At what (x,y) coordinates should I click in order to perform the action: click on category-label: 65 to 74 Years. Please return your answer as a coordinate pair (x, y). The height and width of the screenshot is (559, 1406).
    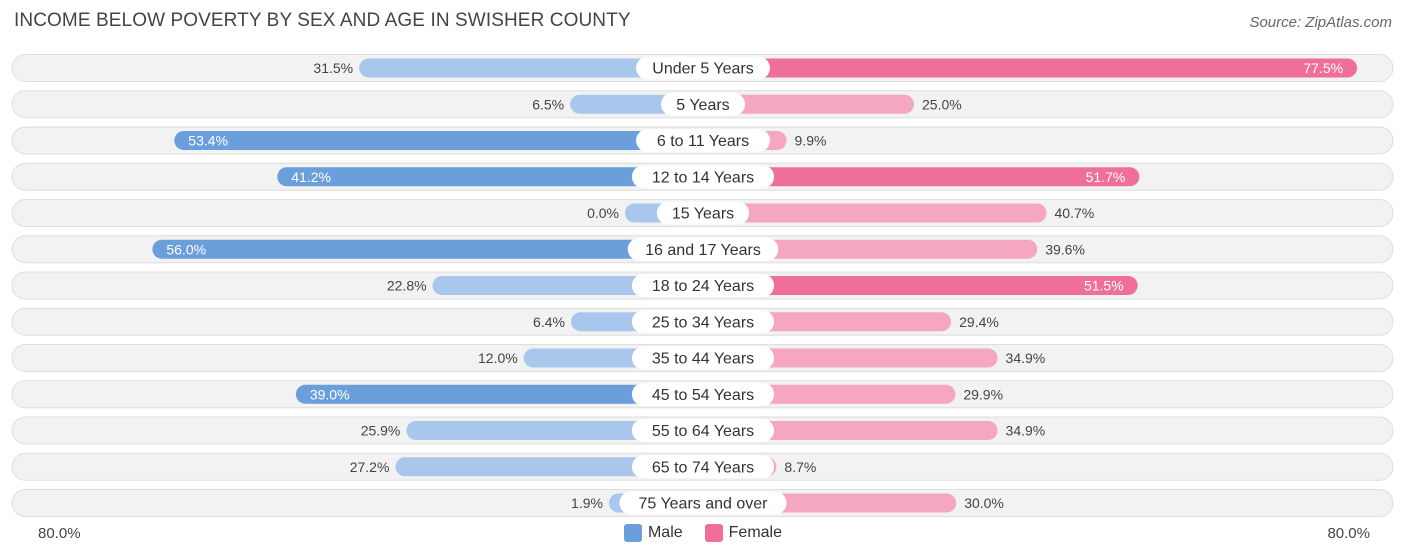
    Looking at the image, I should click on (703, 467).